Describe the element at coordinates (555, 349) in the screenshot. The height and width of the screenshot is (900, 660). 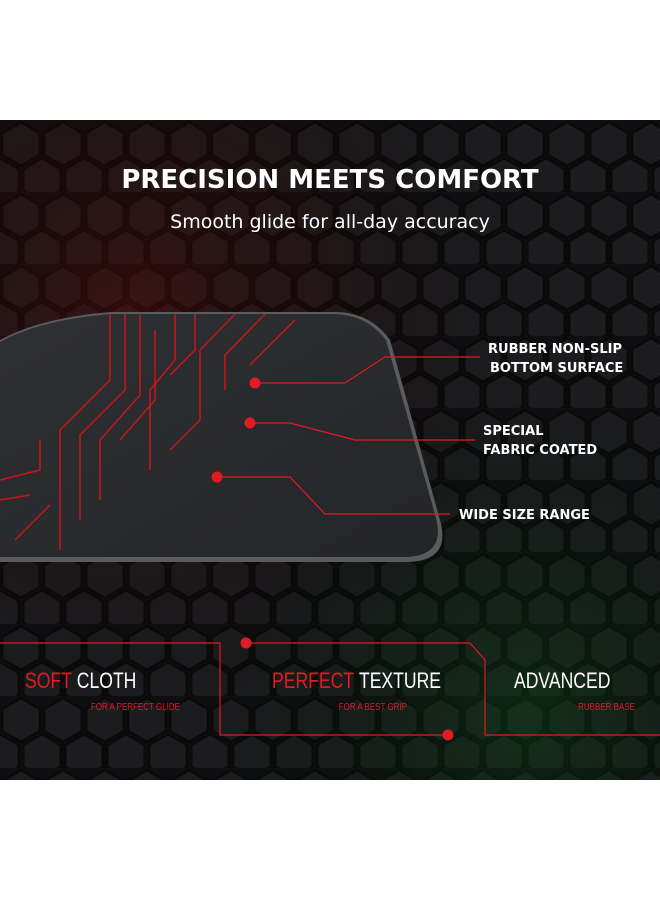
I see `callout-text: RUBBER NON-SLIP` at that location.